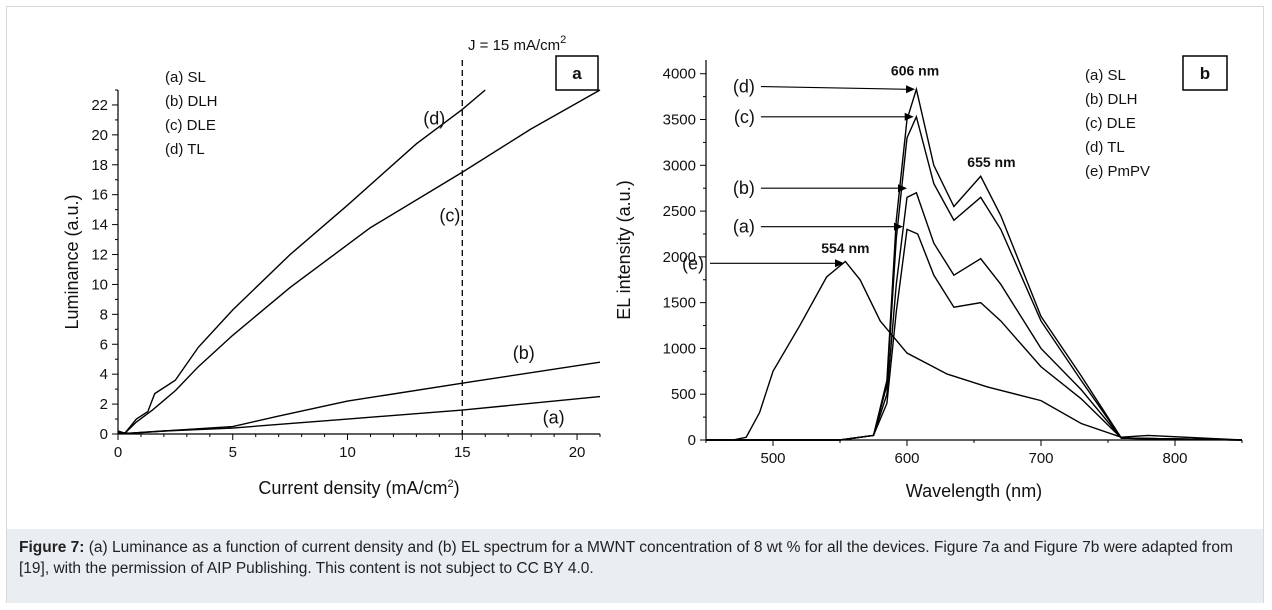  Describe the element at coordinates (104, 344) in the screenshot. I see `y-tick-label: 6` at that location.